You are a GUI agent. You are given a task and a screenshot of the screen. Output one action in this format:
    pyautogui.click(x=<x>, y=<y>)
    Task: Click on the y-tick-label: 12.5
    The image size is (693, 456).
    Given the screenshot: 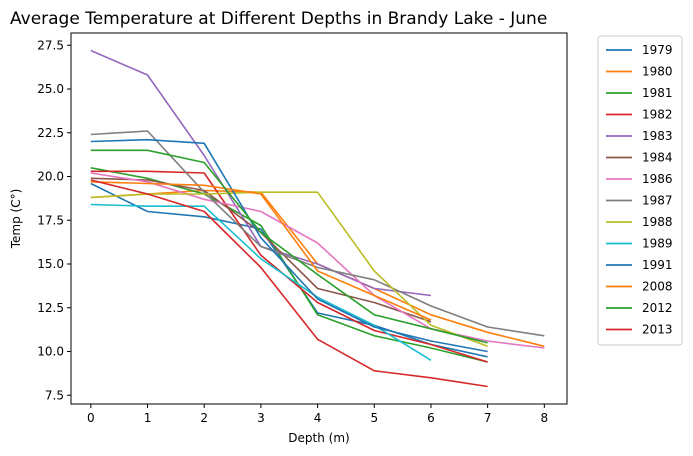 What is the action you would take?
    pyautogui.click(x=50, y=308)
    